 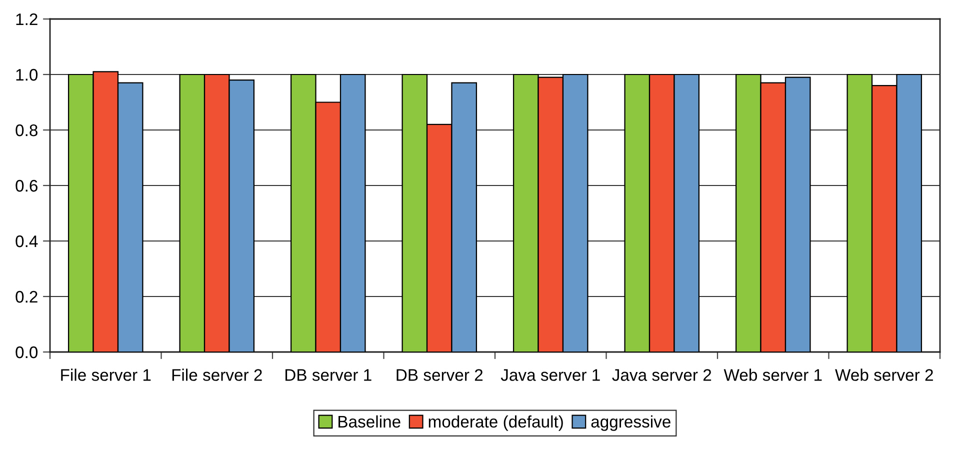 What do you see at coordinates (439, 375) in the screenshot?
I see `x-tick-label: DB server 2` at bounding box center [439, 375].